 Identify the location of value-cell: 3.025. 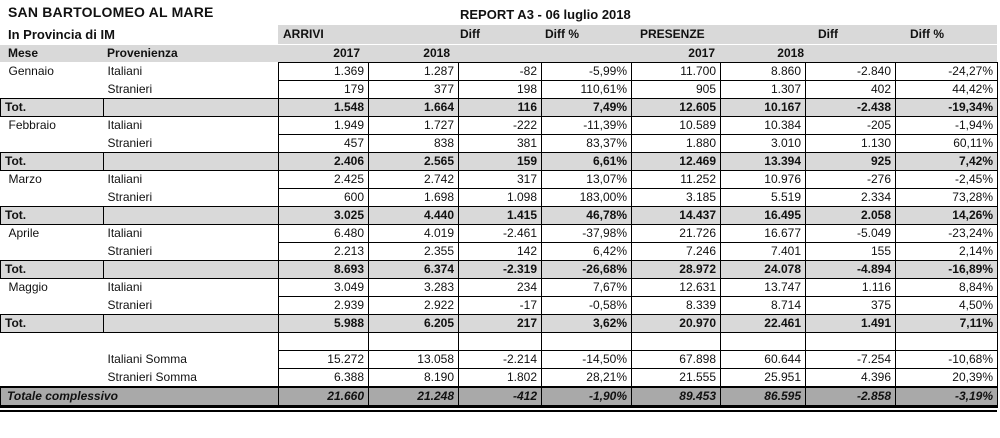
(323, 215).